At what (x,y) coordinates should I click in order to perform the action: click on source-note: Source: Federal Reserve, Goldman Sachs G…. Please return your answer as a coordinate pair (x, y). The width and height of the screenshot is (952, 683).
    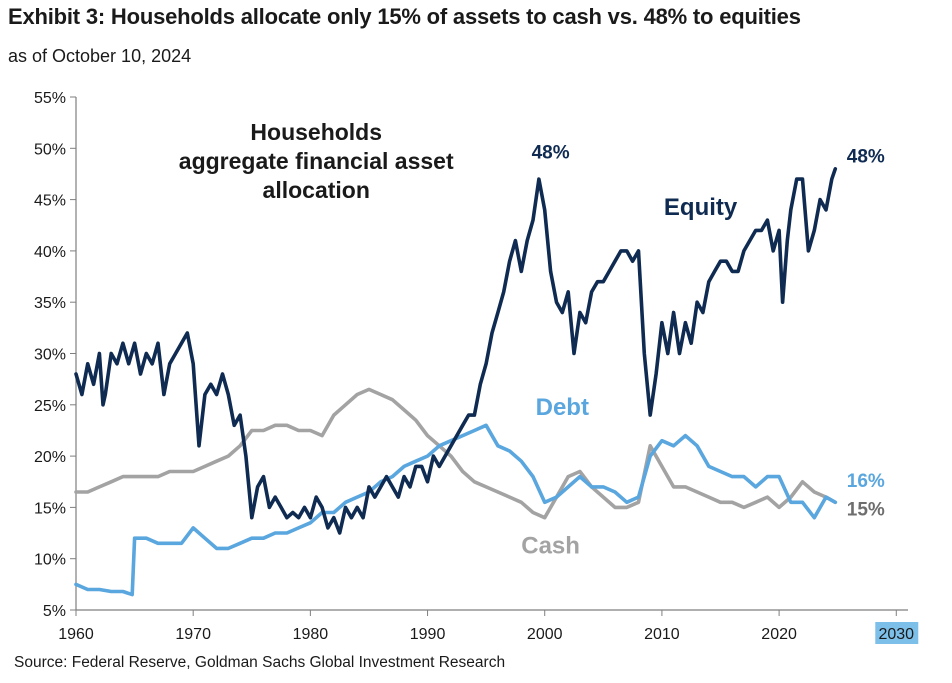
    Looking at the image, I should click on (260, 662).